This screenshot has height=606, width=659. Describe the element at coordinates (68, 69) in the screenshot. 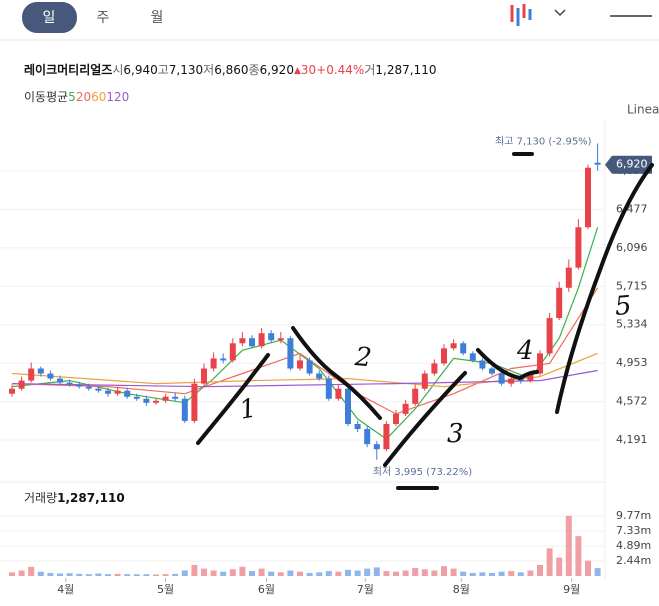

I see `stock-name: 레이크머티리얼즈` at that location.